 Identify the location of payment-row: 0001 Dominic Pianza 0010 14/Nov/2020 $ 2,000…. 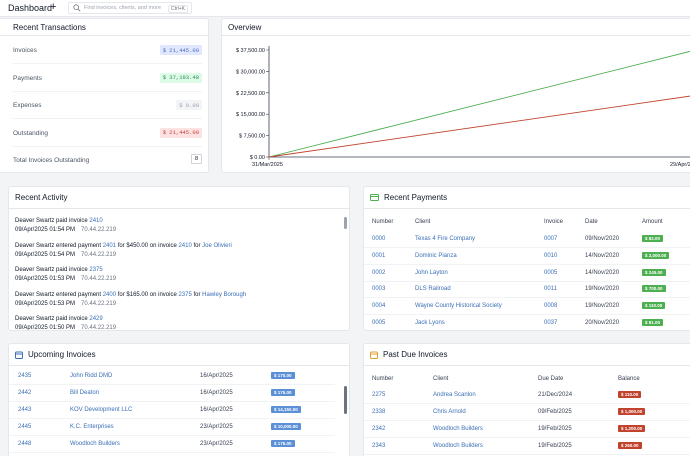
(527, 256).